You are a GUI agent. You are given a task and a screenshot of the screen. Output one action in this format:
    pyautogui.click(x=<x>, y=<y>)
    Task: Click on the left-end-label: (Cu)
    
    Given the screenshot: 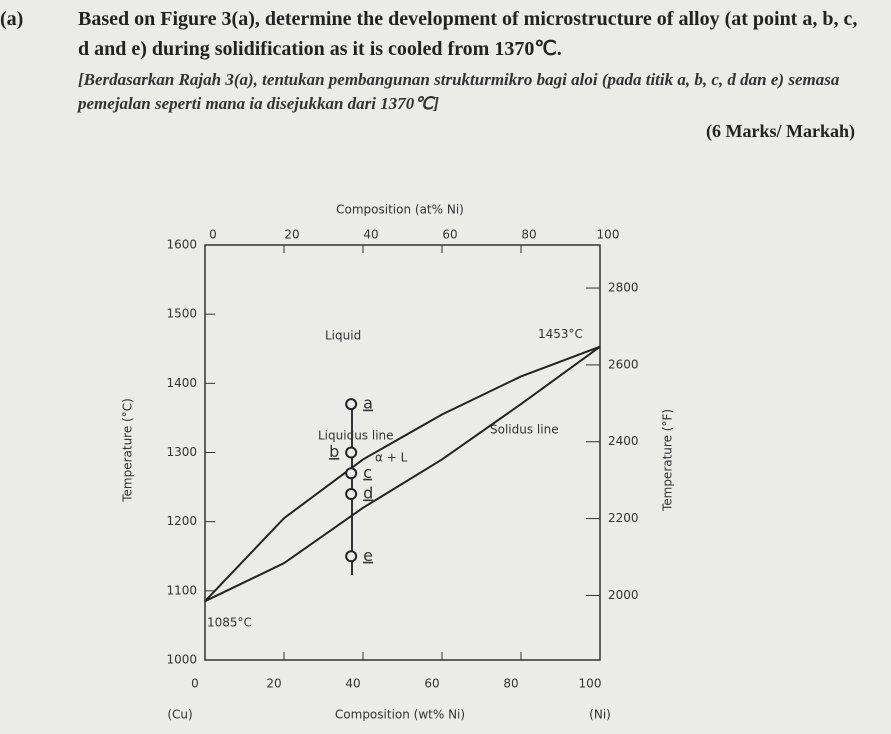 What is the action you would take?
    pyautogui.click(x=179, y=715)
    